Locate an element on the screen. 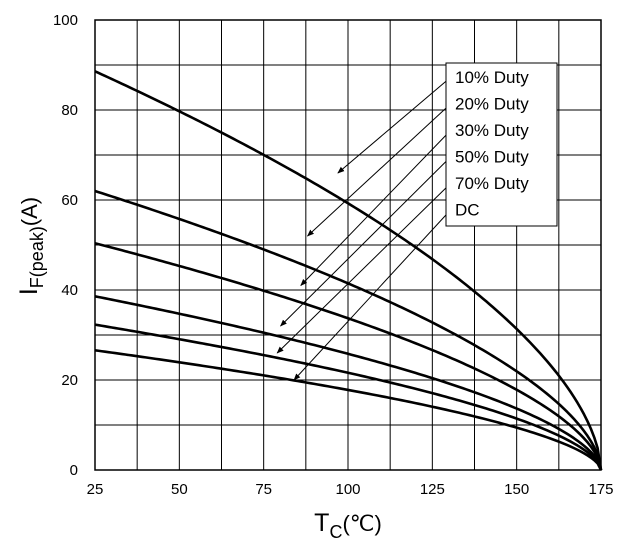 This screenshot has height=547, width=618. legend-label: 30% Duty is located at coordinates (492, 130).